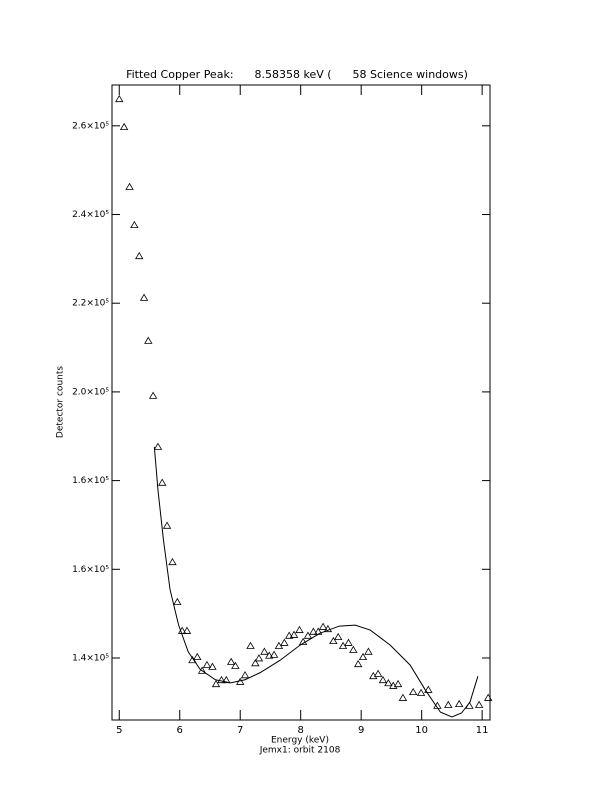  What do you see at coordinates (240, 730) in the screenshot?
I see `x-tick-label: 7` at bounding box center [240, 730].